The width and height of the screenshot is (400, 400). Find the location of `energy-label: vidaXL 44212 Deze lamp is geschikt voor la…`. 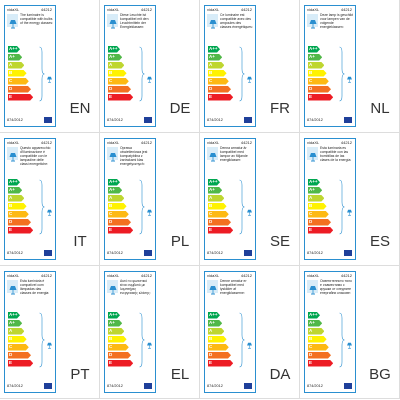

energy-label: vidaXL 44212 Deze lamp is geschikt voor la… is located at coordinates (330, 66).